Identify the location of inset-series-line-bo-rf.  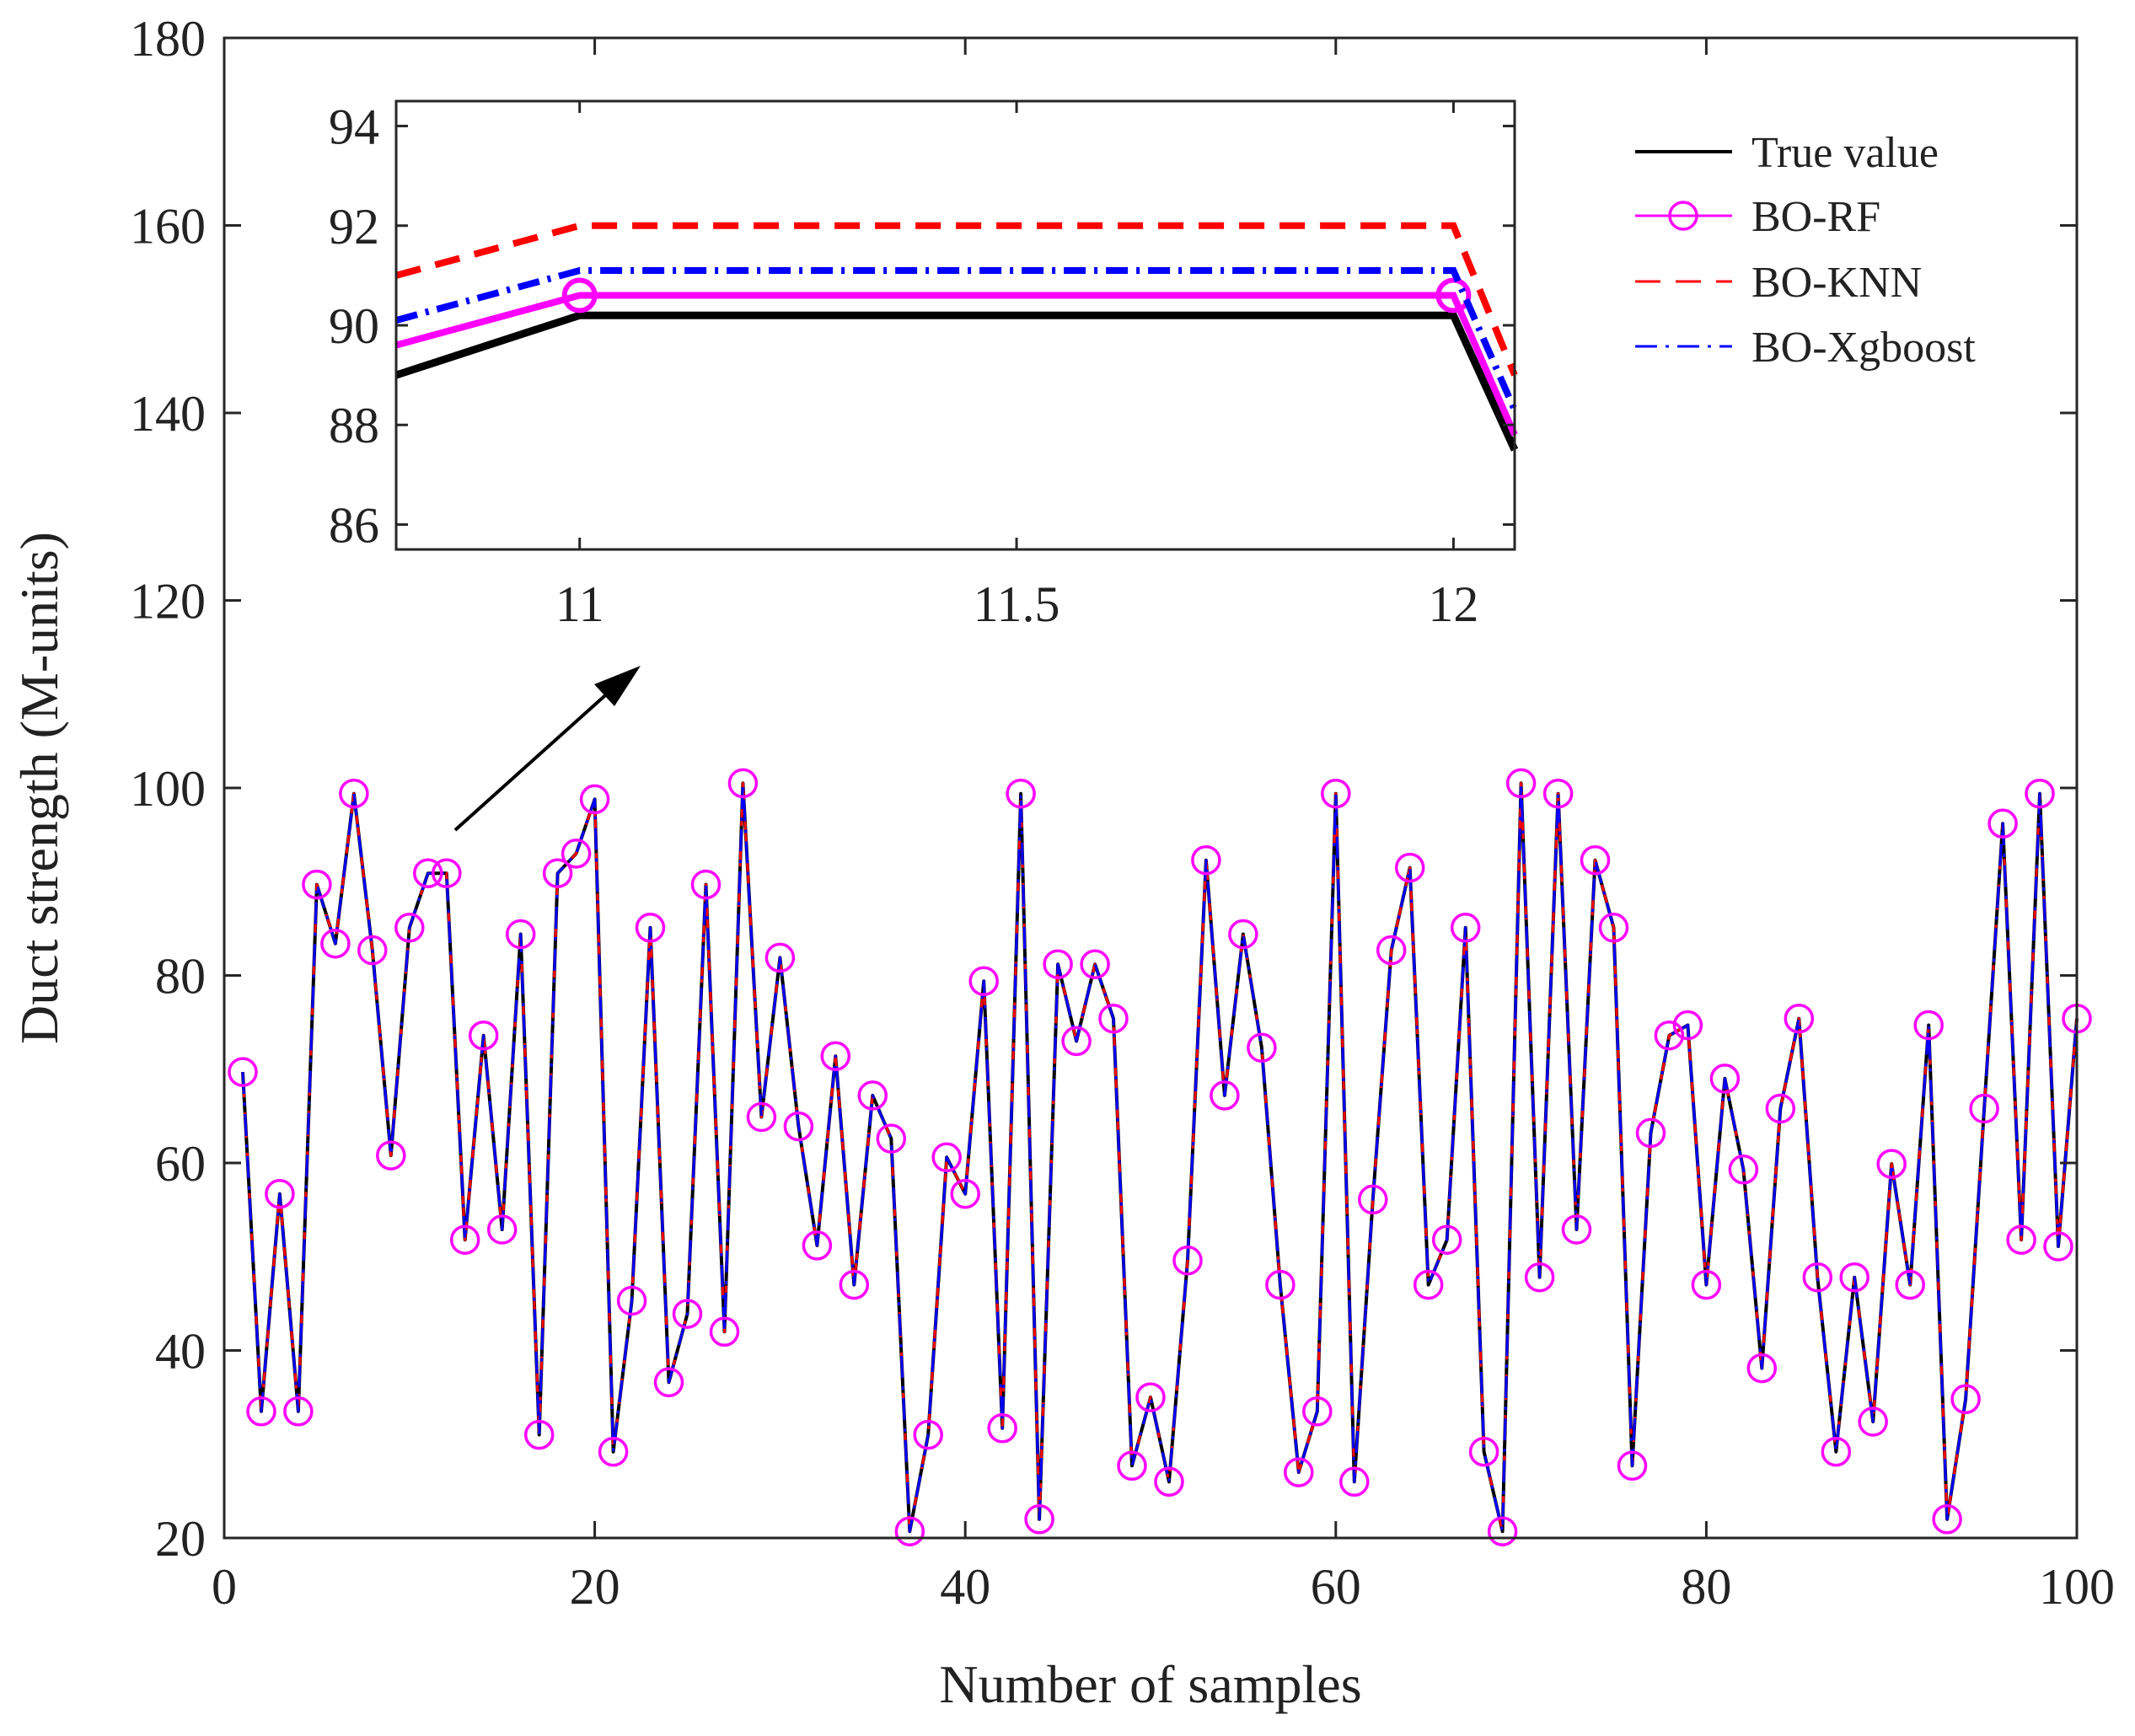
(956, 364).